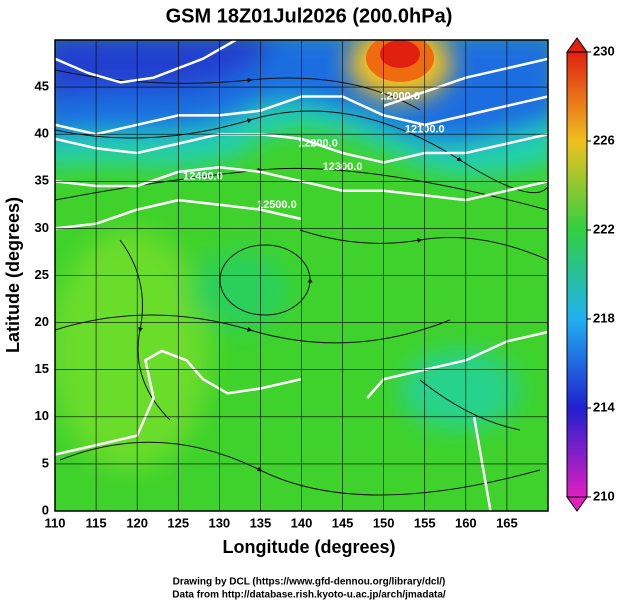 This screenshot has height=605, width=619. Describe the element at coordinates (309, 16) in the screenshot. I see `map-title: GSM 18Z01Jul2026 (200.0hPa)` at that location.